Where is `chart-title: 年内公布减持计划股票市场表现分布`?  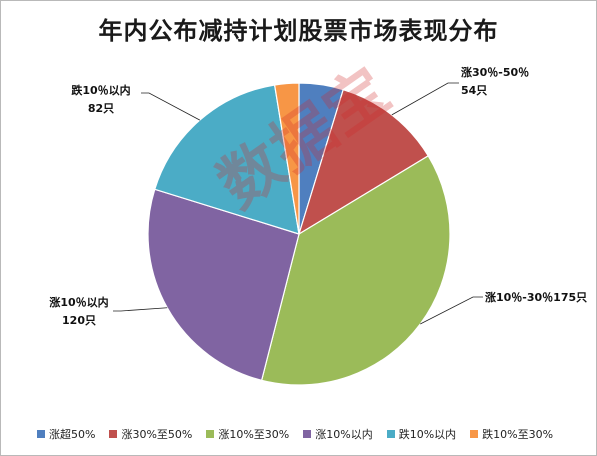
chart-title: 年内公布减持计划股票市场表现分布 is located at coordinates (298, 31).